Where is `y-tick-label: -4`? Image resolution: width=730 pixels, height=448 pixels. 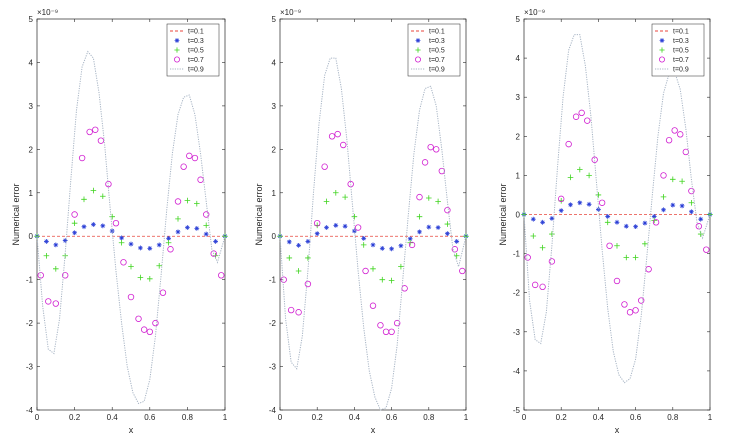 y-tick-label: -4 is located at coordinates (273, 410).